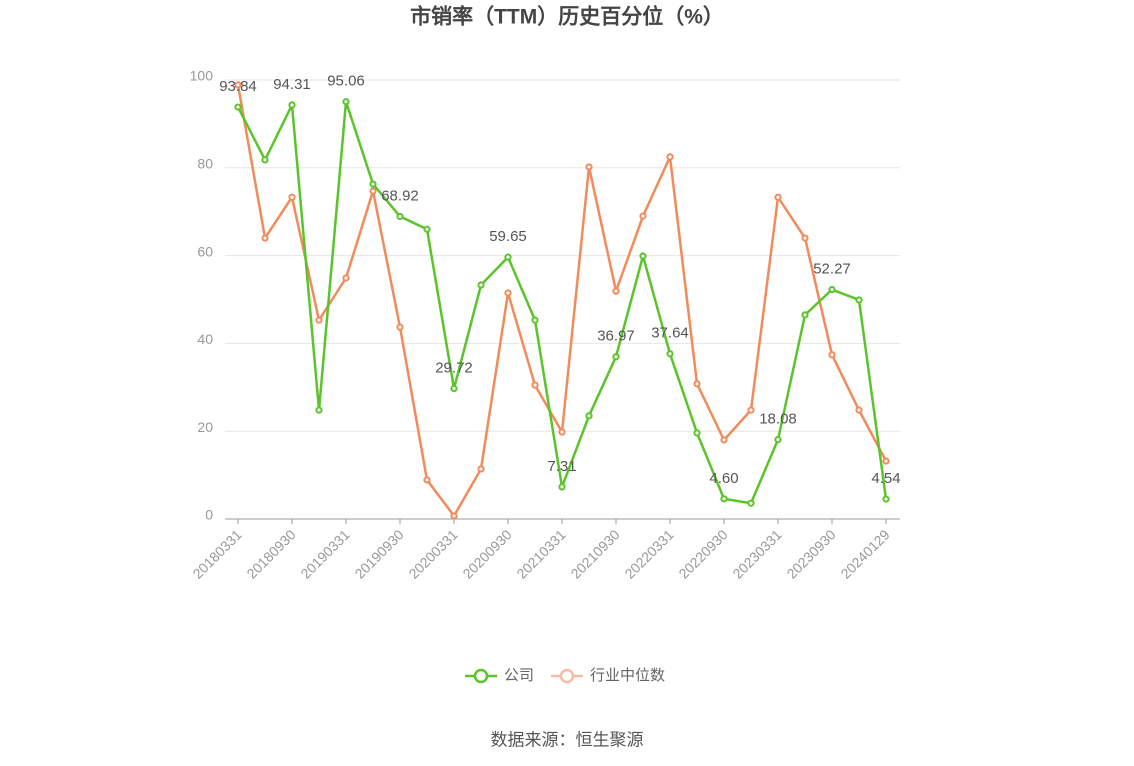  Describe the element at coordinates (205, 339) in the screenshot. I see `y-tick-label: 40` at that location.